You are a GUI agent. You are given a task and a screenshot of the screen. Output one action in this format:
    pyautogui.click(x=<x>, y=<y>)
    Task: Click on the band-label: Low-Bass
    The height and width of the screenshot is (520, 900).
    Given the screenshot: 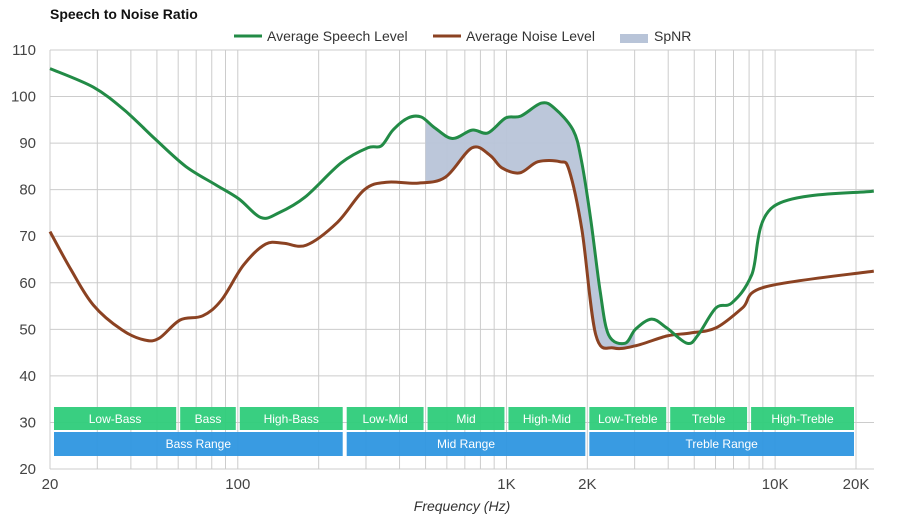 What is the action you would take?
    pyautogui.click(x=115, y=419)
    